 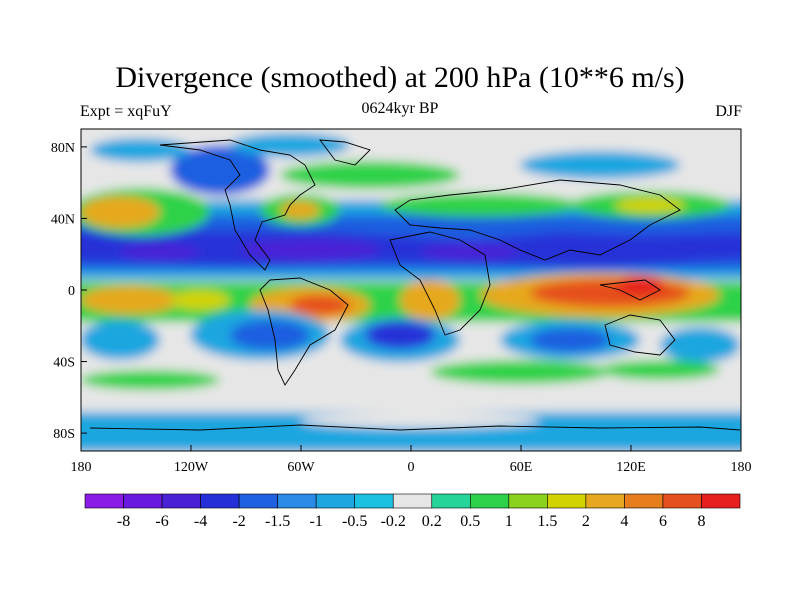 I want to click on colorbar-label: -0.2, so click(x=393, y=521).